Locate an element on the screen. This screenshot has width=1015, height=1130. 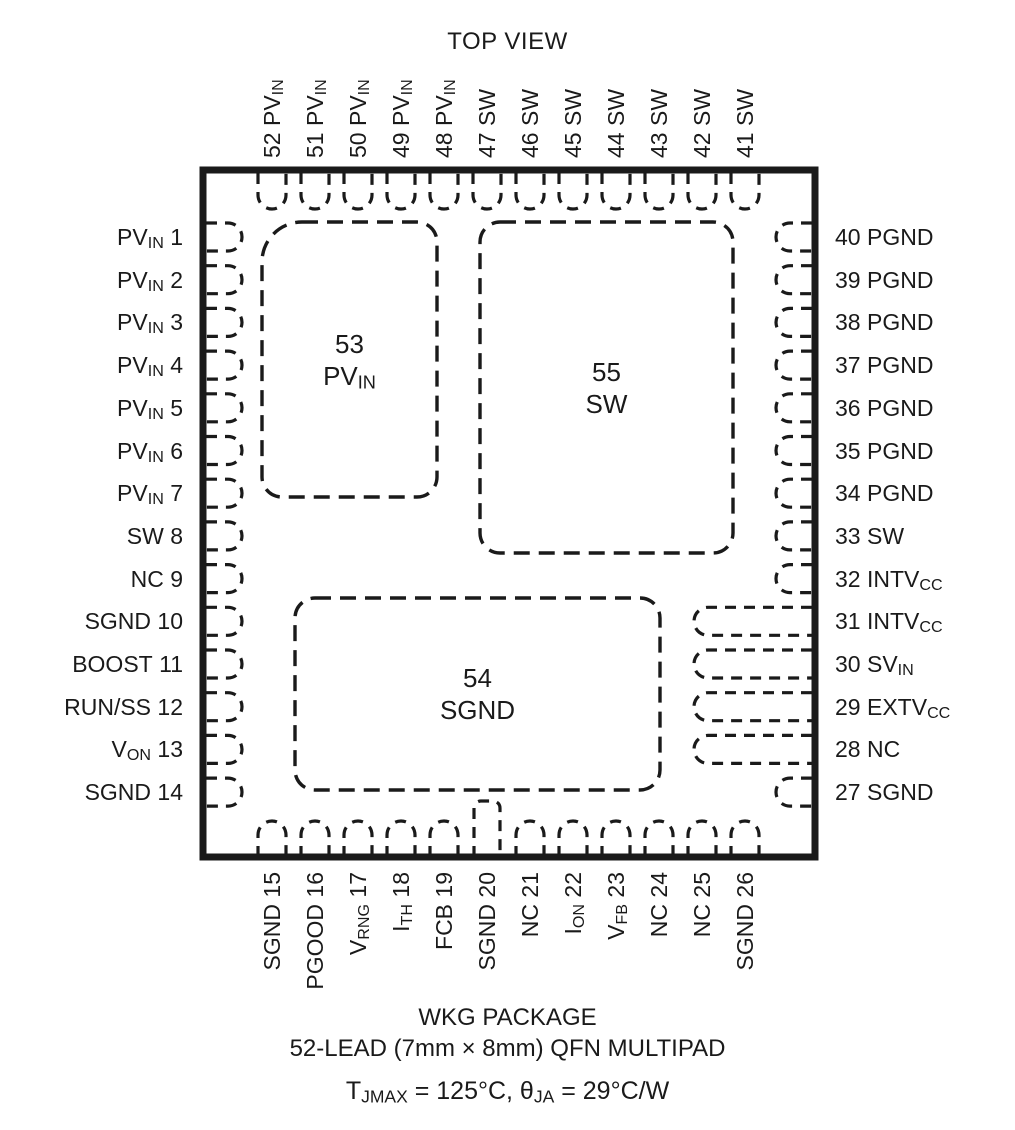
pin-17-pad is located at coordinates (358, 838).